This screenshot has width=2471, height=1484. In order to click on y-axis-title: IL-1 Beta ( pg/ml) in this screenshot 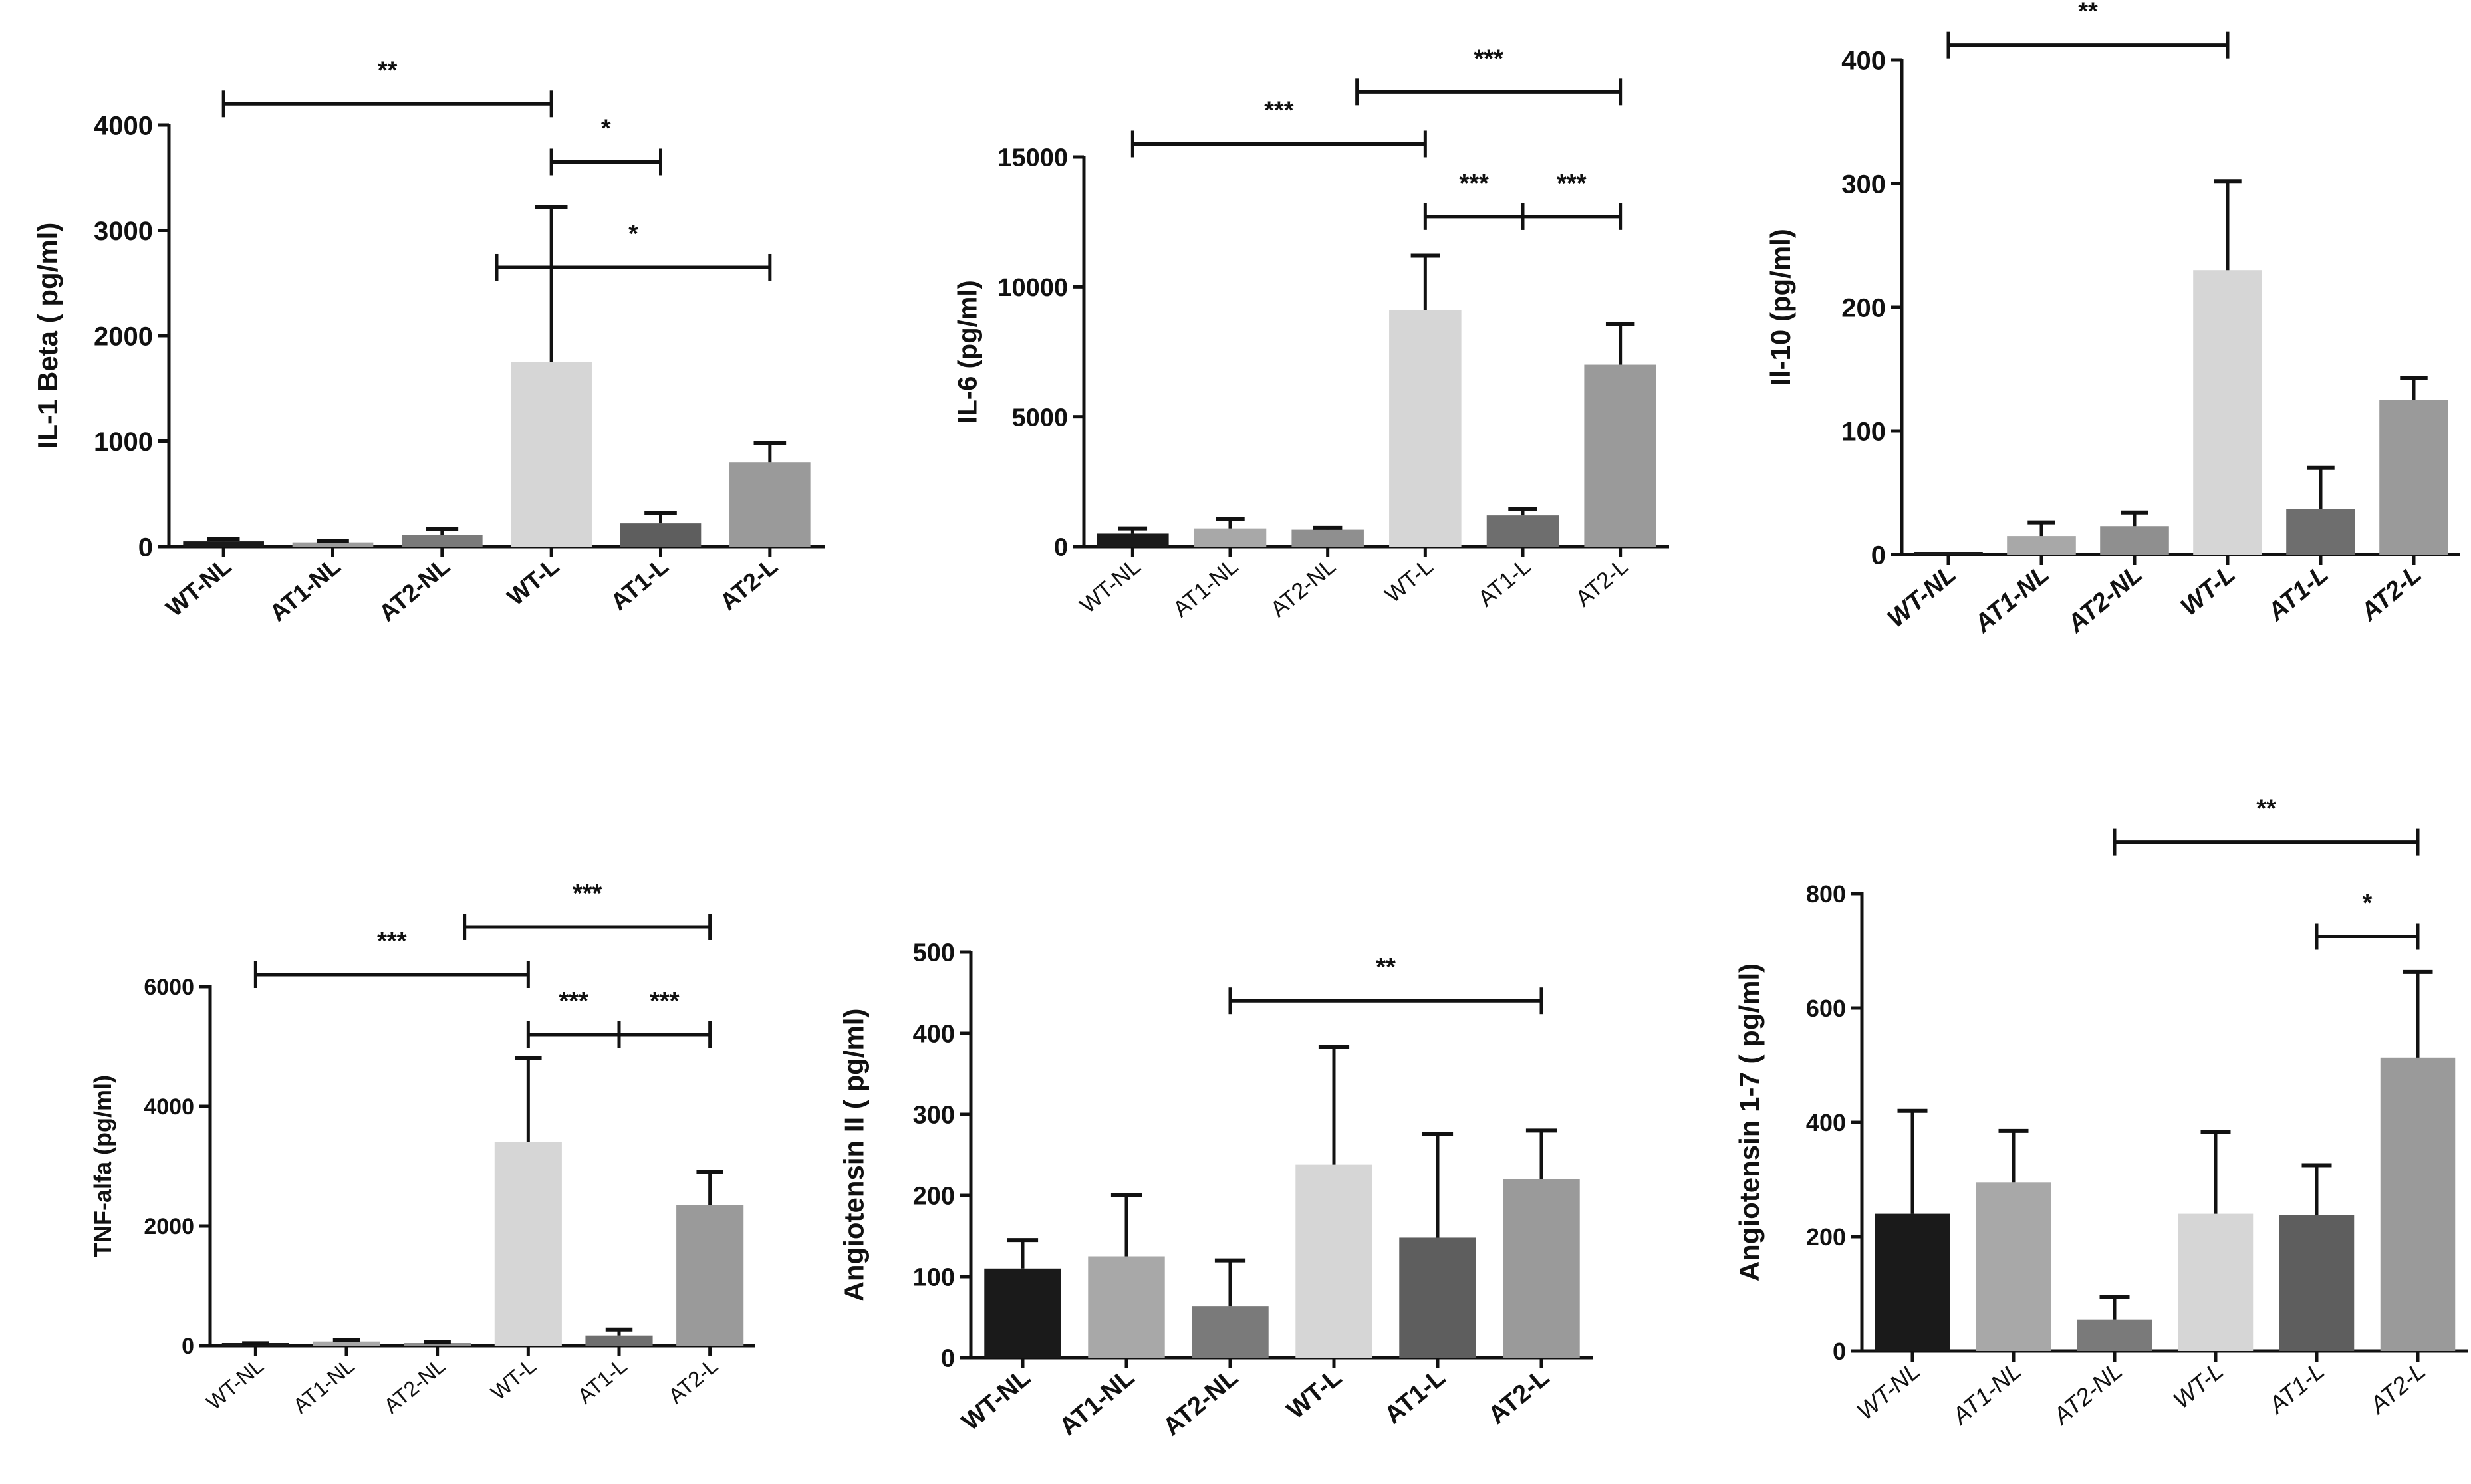, I will do `click(47, 336)`.